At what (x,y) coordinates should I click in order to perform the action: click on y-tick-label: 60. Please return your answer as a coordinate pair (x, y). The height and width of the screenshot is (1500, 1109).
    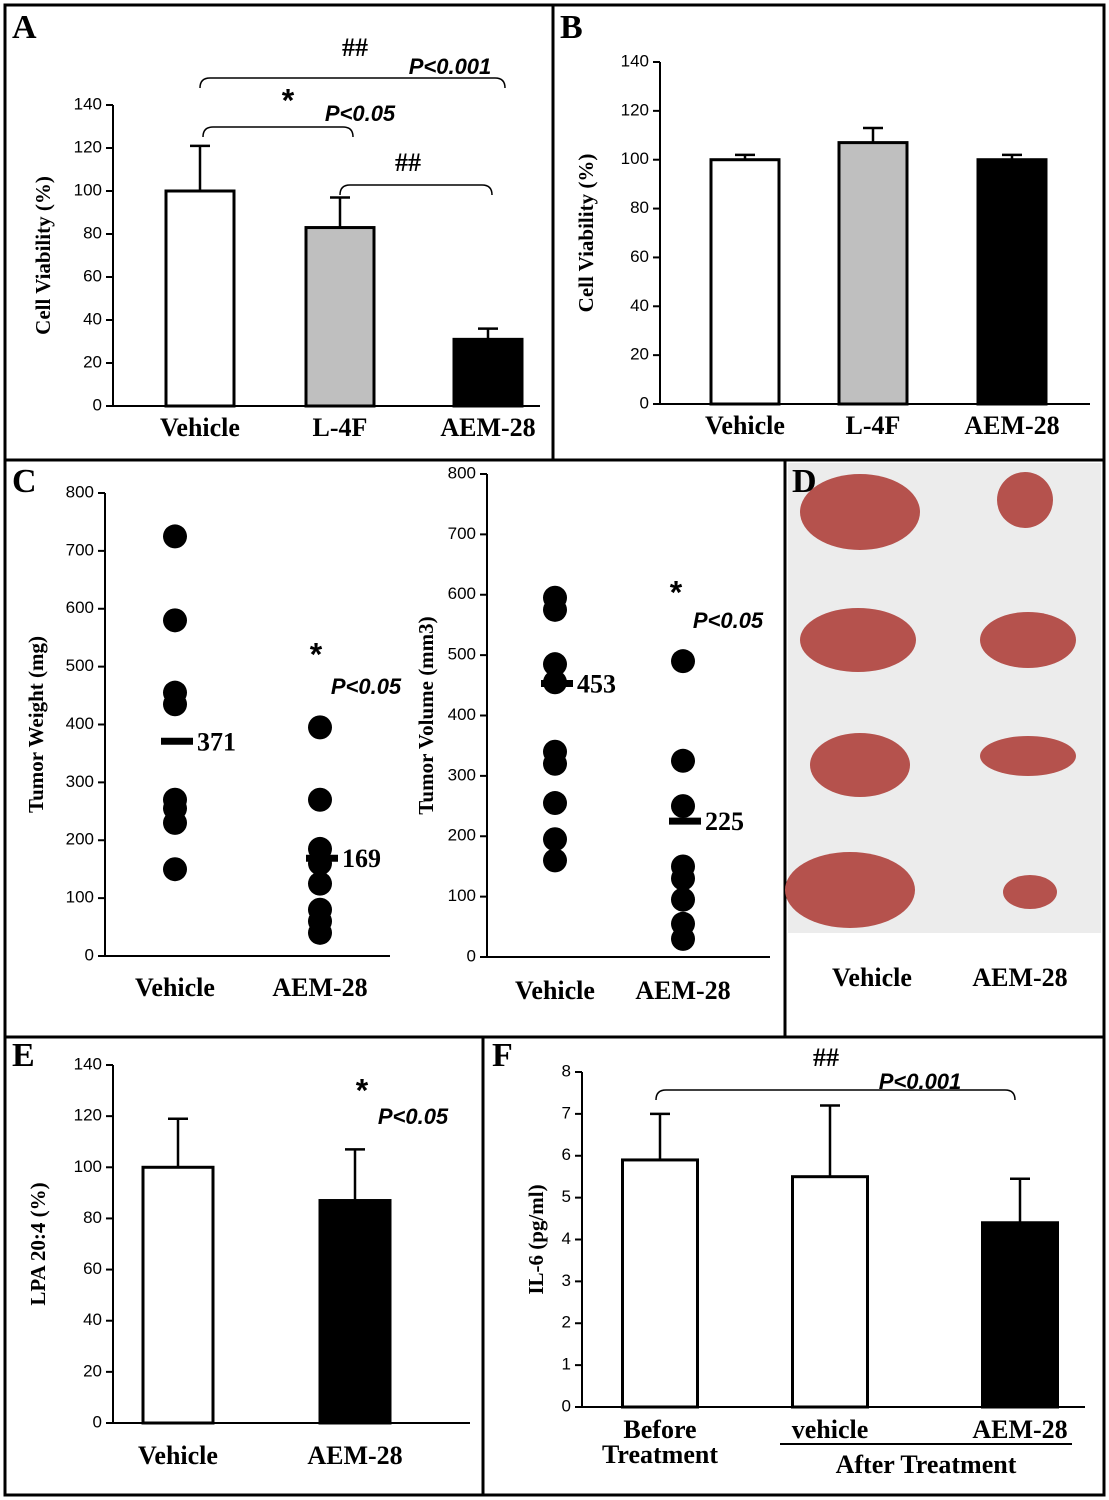
    Looking at the image, I should click on (92, 1268).